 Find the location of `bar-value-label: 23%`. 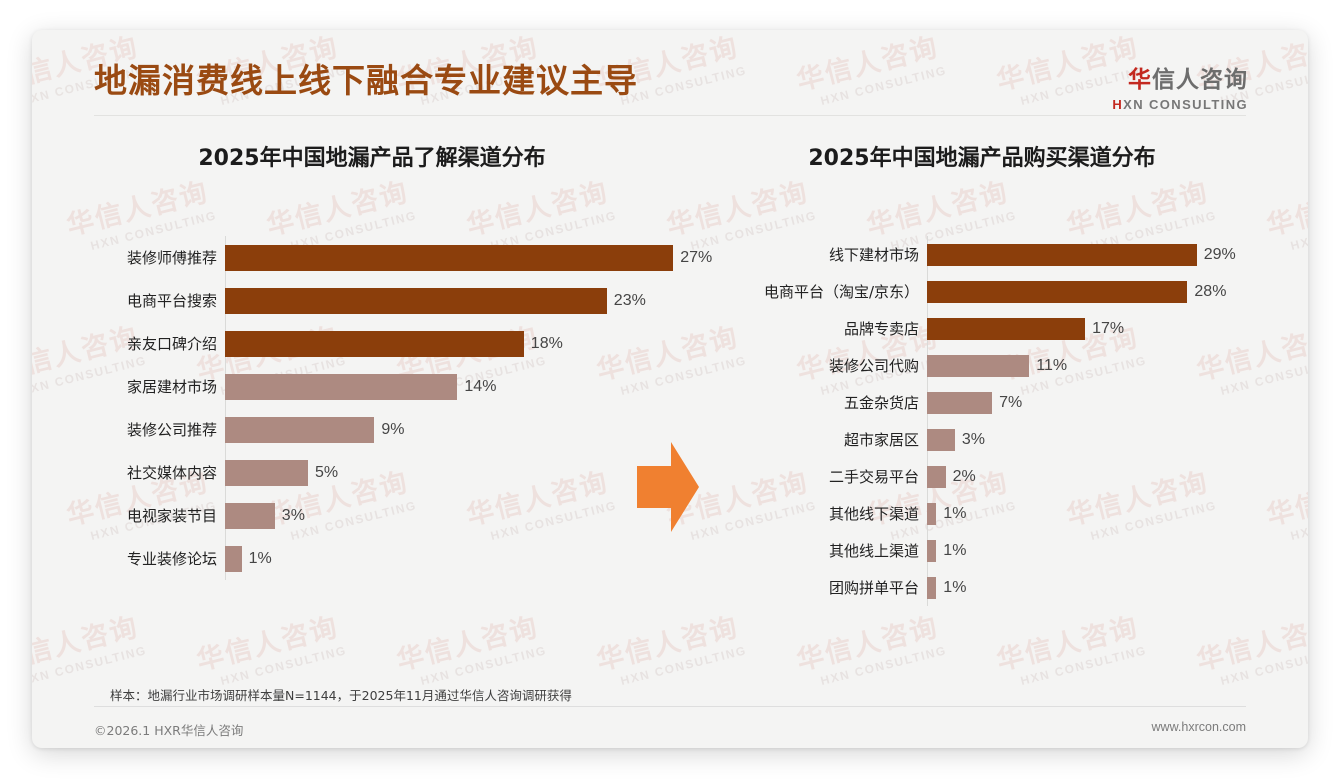

bar-value-label: 23% is located at coordinates (629, 300).